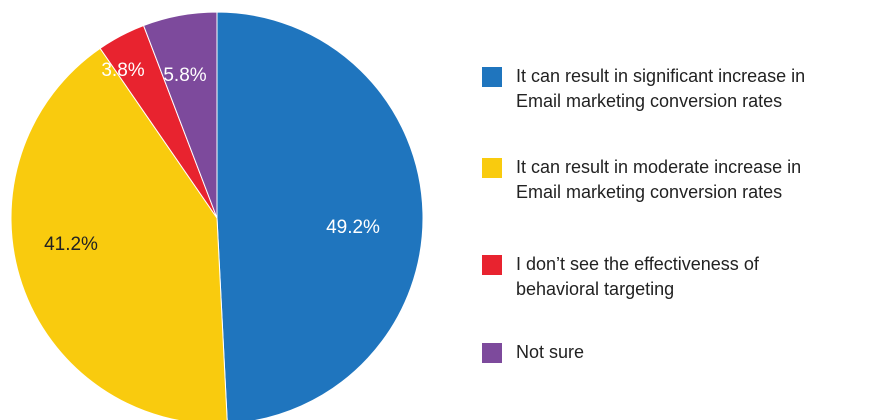  Describe the element at coordinates (353, 227) in the screenshot. I see `slice-label-significant-increase: 49.2%` at that location.